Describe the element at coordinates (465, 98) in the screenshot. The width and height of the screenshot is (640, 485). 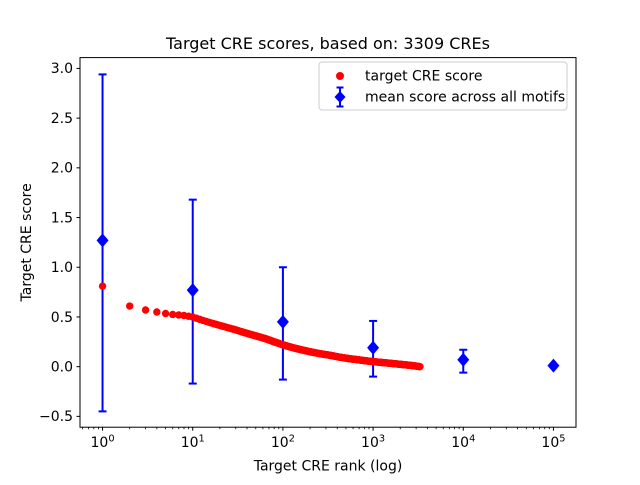
I see `legend-label-mean-score: mean score across all motifs` at that location.